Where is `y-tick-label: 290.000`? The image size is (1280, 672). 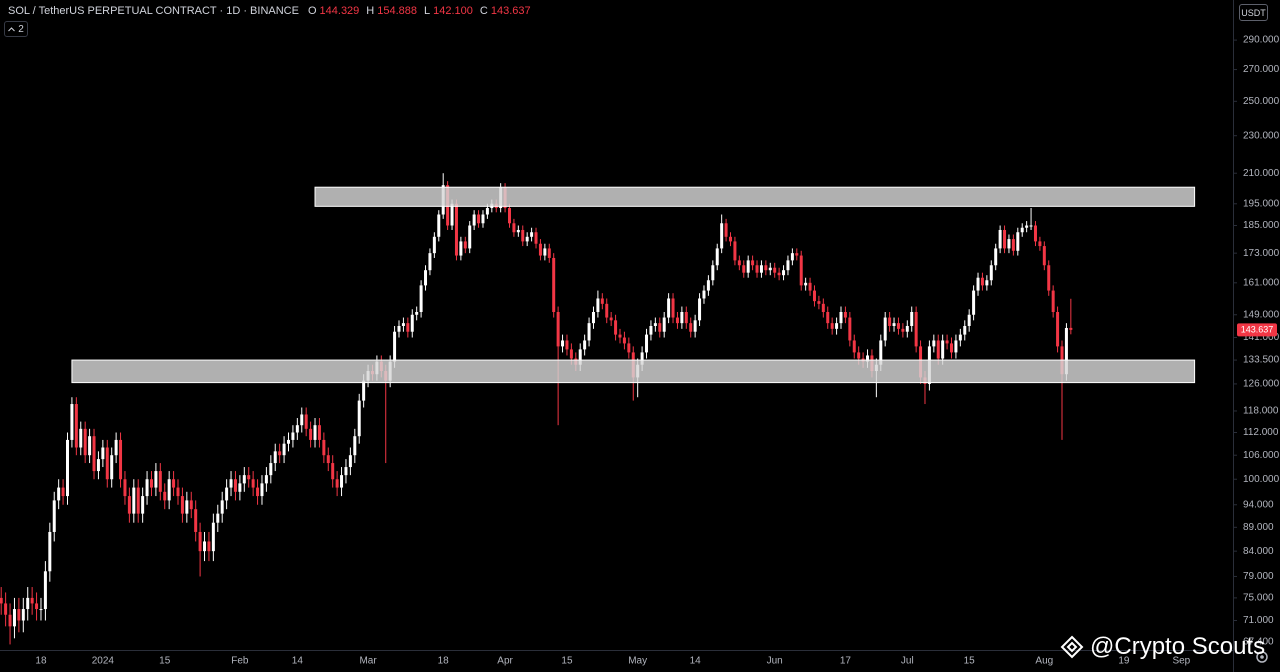 y-tick-label: 290.000 is located at coordinates (1261, 40).